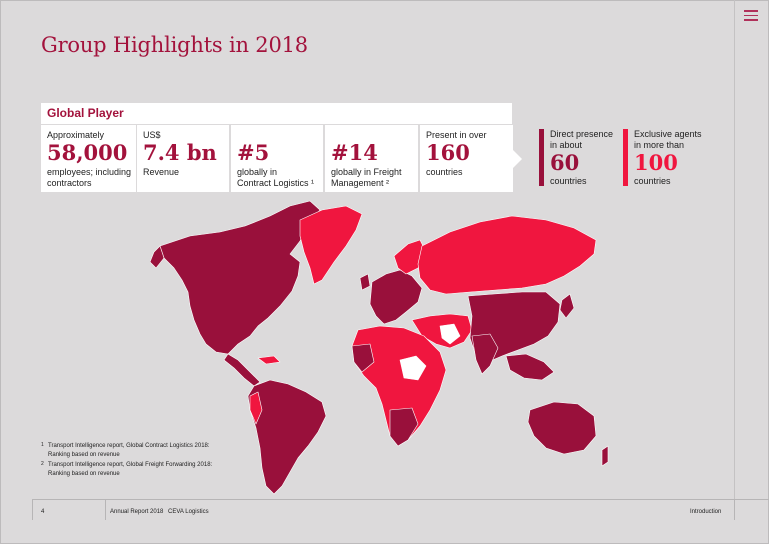 This screenshot has height=544, width=769. Describe the element at coordinates (530, 367) in the screenshot. I see `map-region-se-asia` at that location.